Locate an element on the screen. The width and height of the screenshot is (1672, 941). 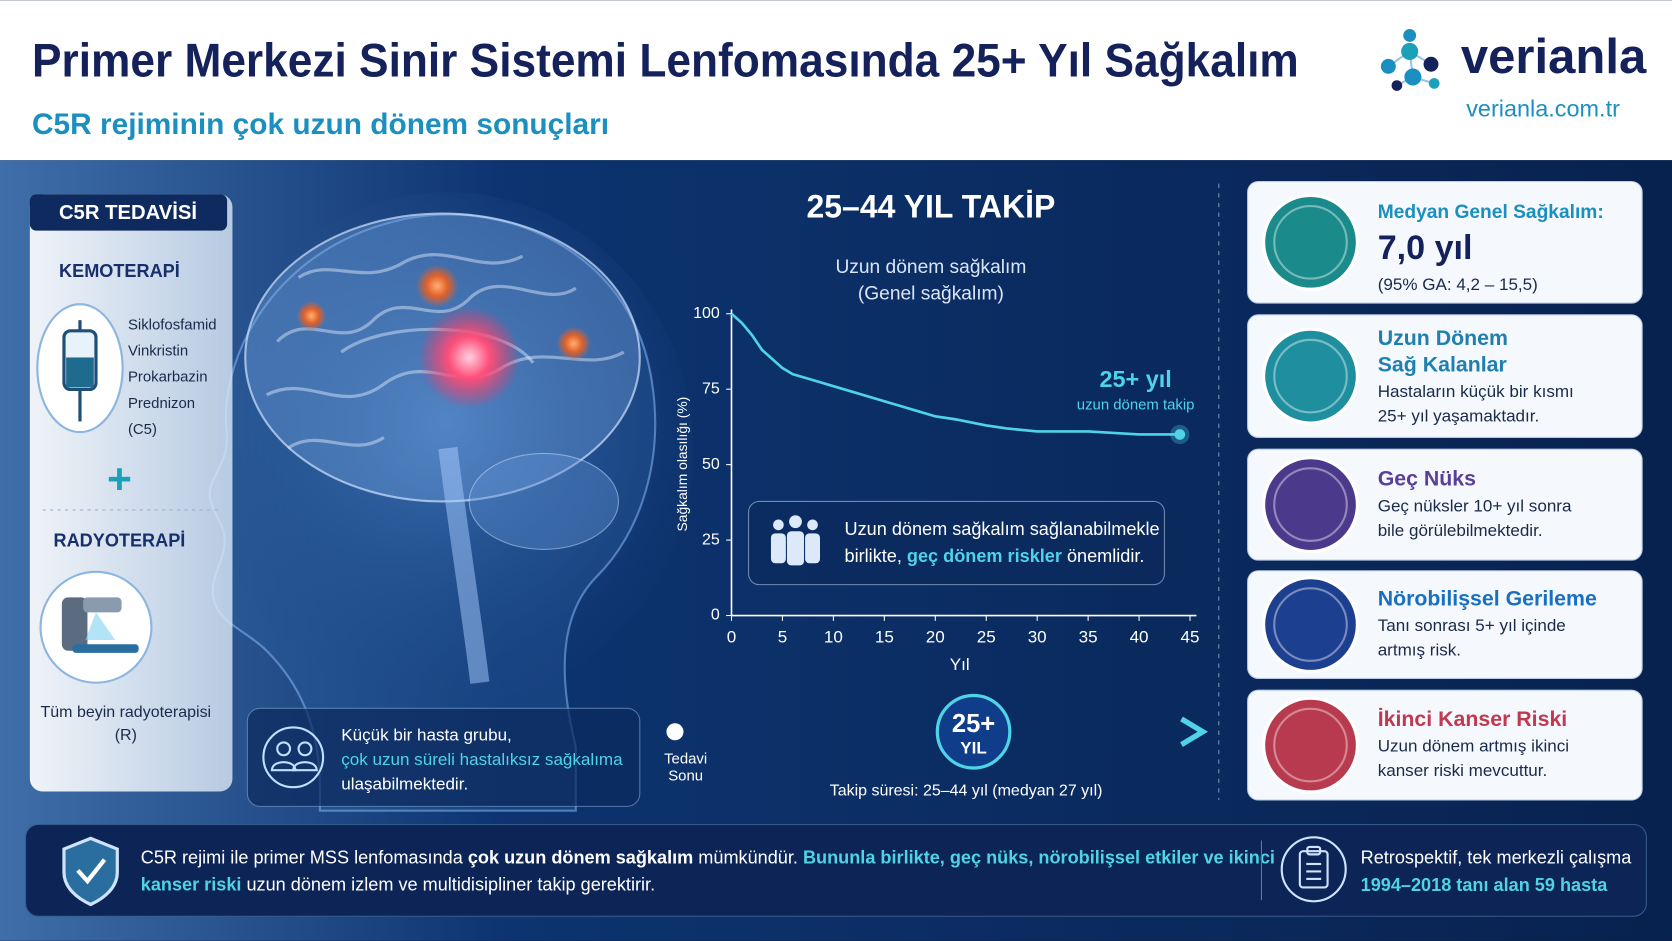
survival-curve is located at coordinates (955, 374).